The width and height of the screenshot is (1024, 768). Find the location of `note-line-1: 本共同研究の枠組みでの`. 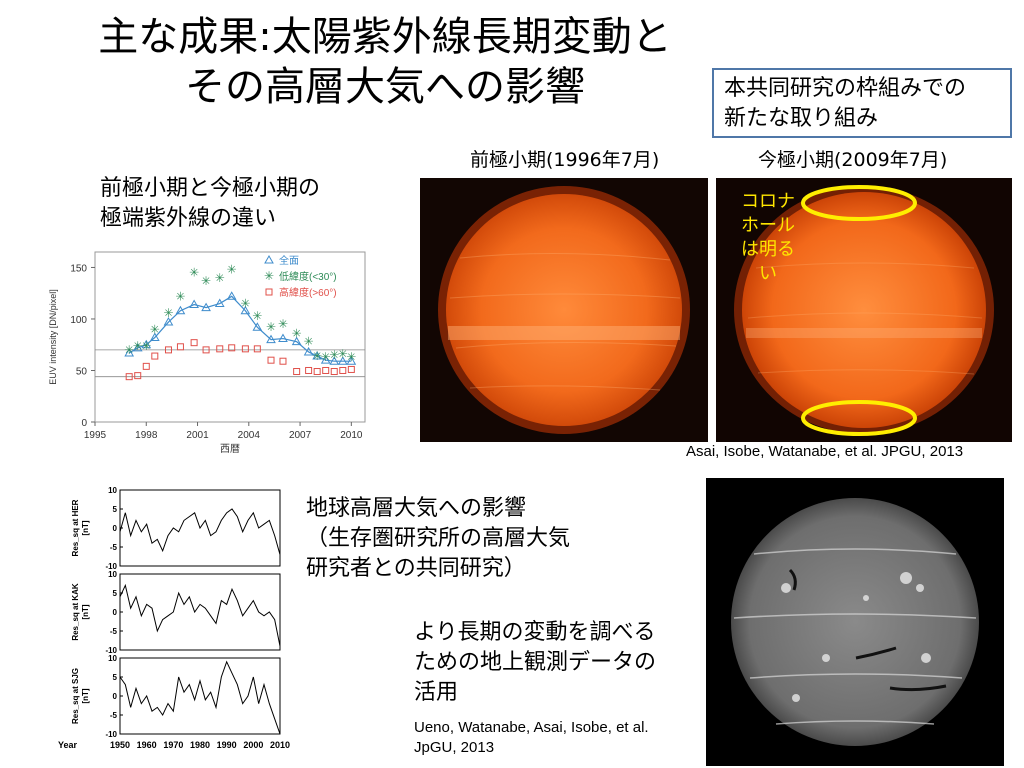

note-line-1: 本共同研究の枠組みでの is located at coordinates (845, 88).